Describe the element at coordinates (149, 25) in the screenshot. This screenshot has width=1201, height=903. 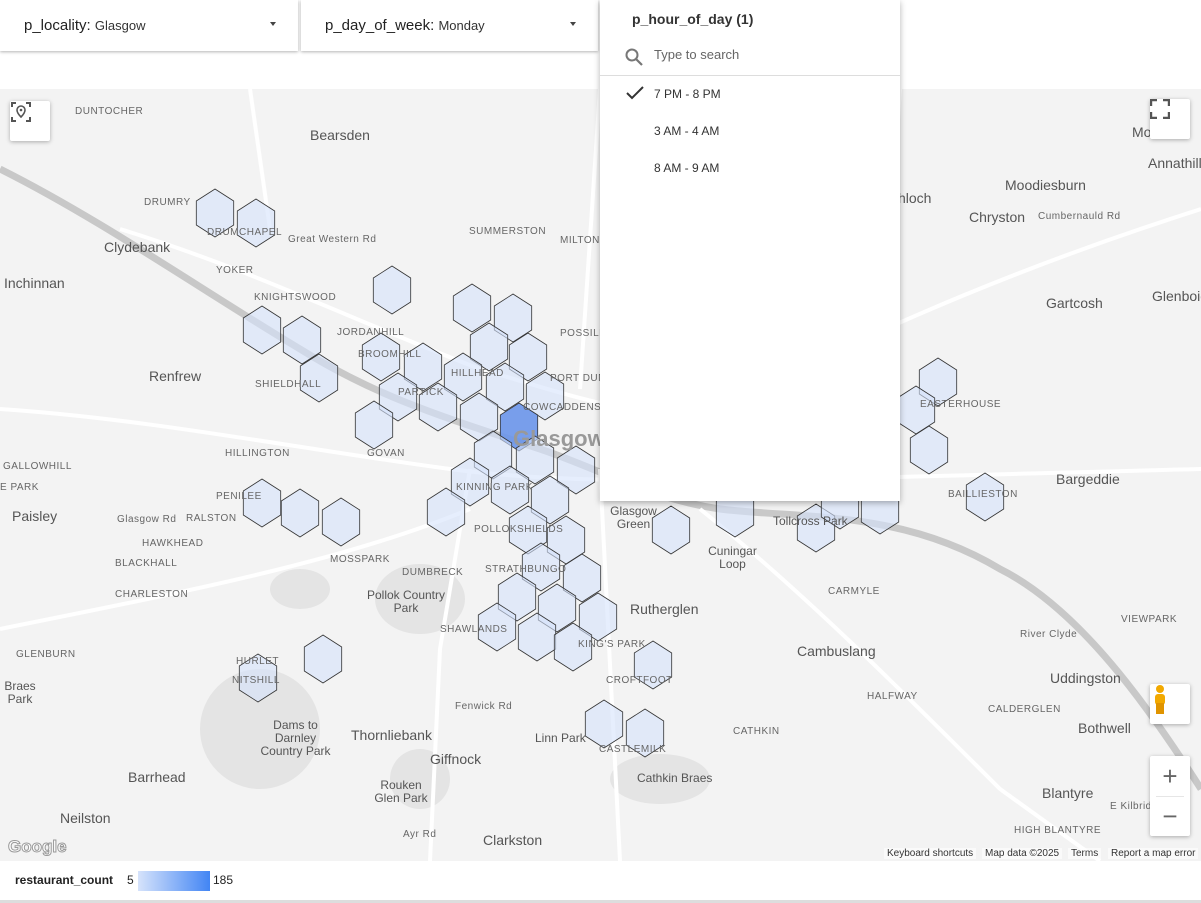
I see `locality-filter: p_locality: Glasgow` at that location.